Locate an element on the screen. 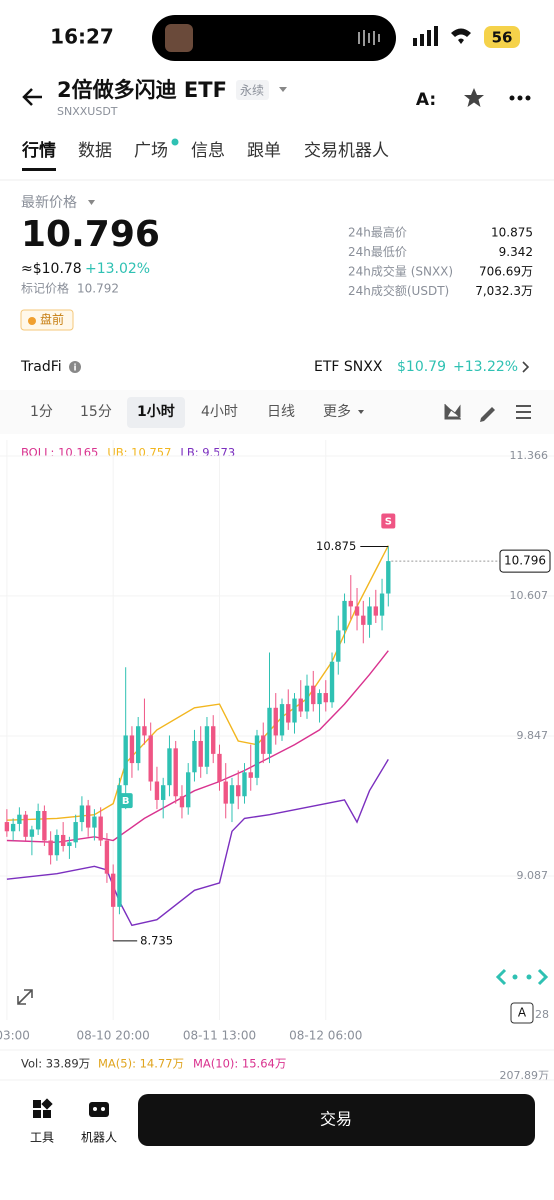 This screenshot has height=1200, width=554. settings-icon is located at coordinates (523, 412).